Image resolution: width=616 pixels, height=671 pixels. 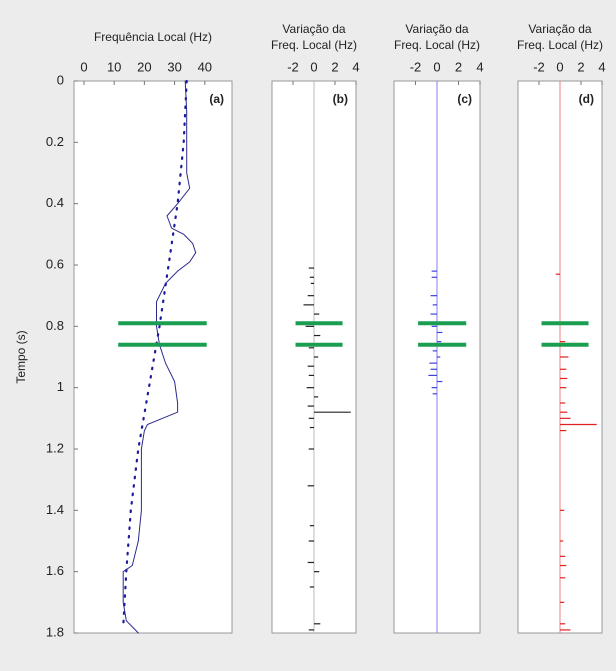 I want to click on y-tick-label: 0.4, so click(x=55, y=202).